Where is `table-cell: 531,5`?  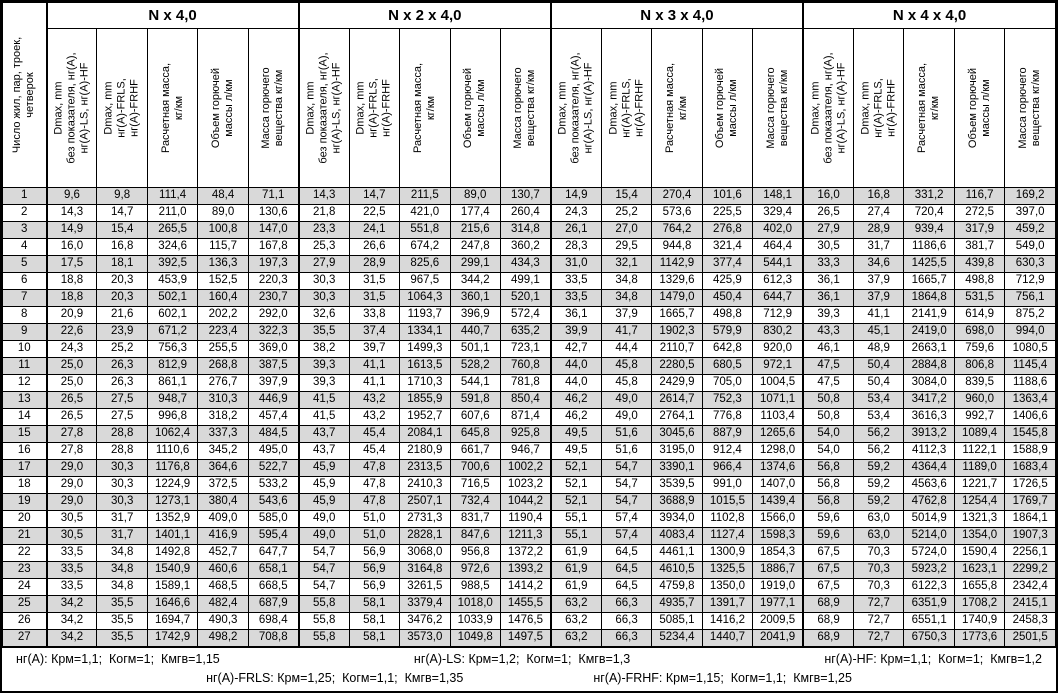 table-cell: 531,5 is located at coordinates (979, 298).